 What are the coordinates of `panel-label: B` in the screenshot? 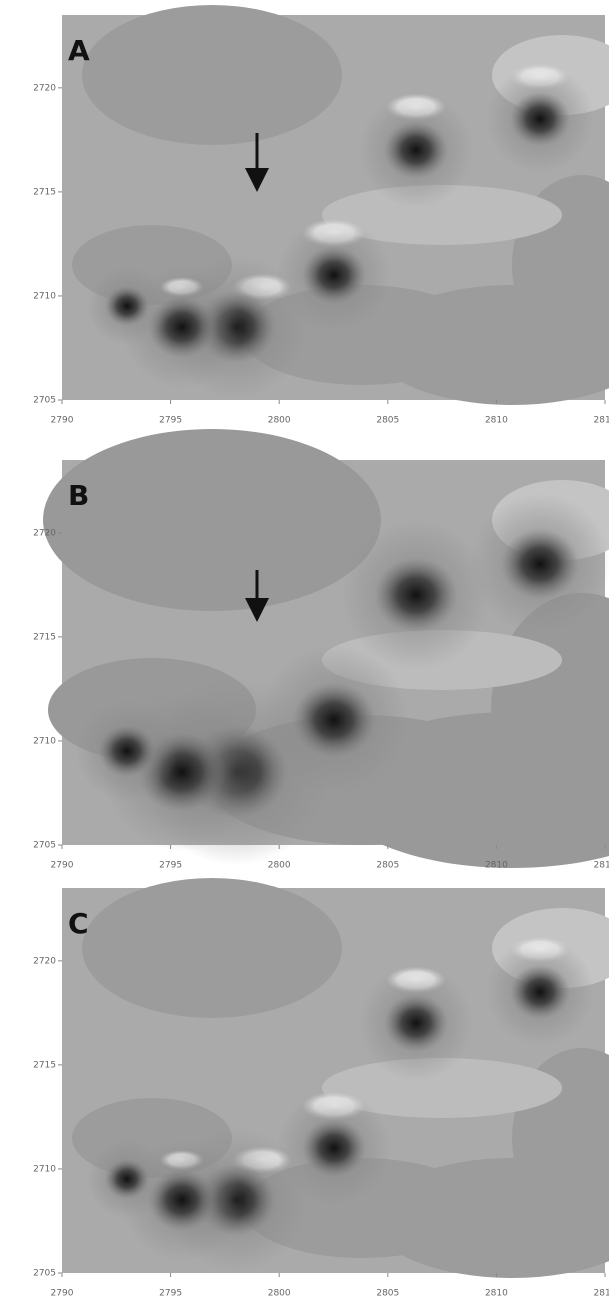 It's located at (78, 495).